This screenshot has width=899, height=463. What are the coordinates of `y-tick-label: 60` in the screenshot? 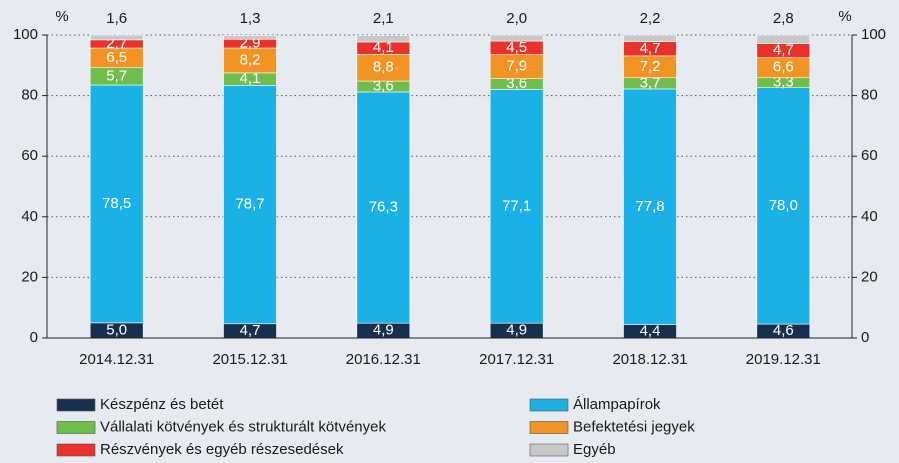 It's located at (29, 155).